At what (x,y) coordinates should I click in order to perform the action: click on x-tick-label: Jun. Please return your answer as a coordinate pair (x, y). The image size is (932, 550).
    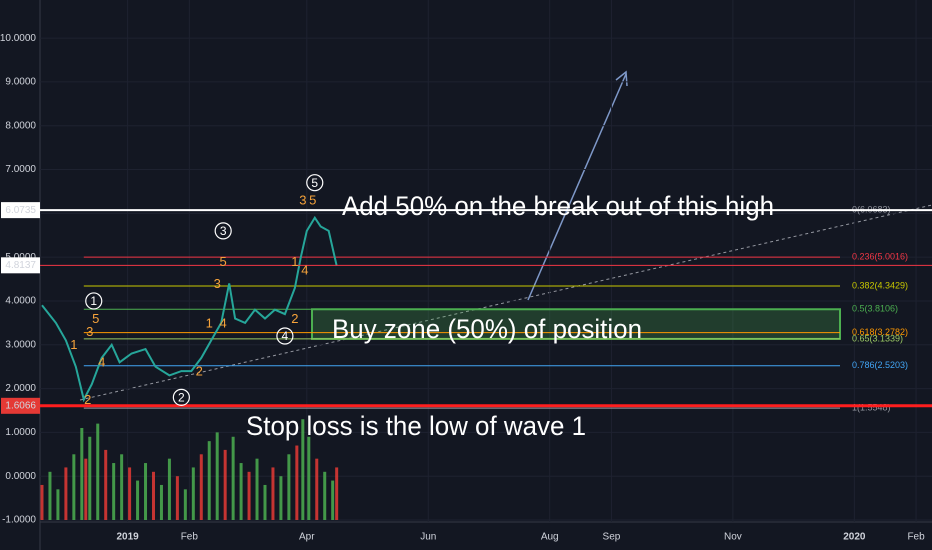
    Looking at the image, I should click on (428, 537).